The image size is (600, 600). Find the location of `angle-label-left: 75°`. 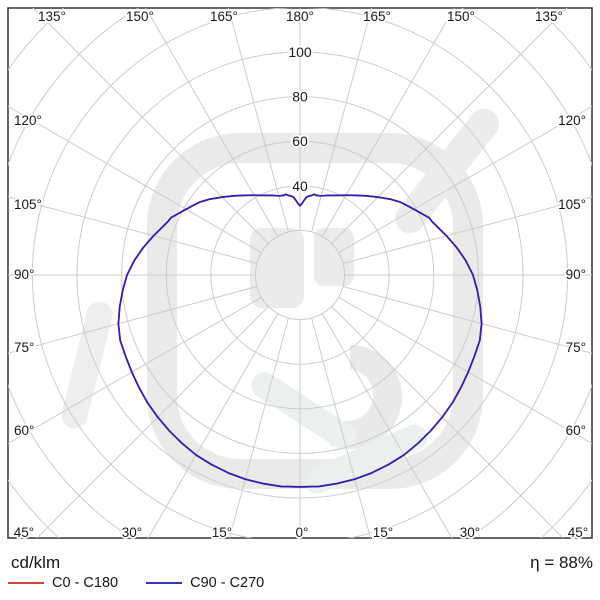

angle-label-left: 75° is located at coordinates (24, 347).